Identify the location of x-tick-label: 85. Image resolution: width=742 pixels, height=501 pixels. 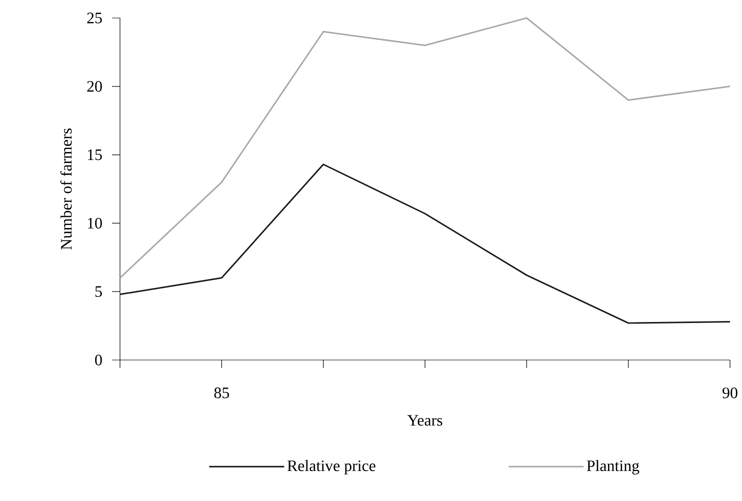
(222, 393).